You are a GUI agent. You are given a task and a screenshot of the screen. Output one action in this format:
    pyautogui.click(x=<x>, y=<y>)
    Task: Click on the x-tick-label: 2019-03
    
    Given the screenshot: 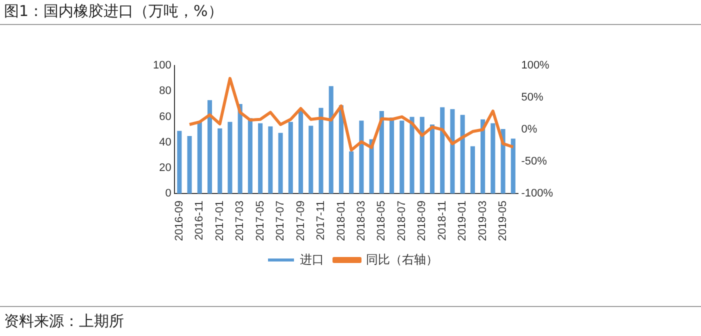 What is the action you would take?
    pyautogui.click(x=482, y=221)
    